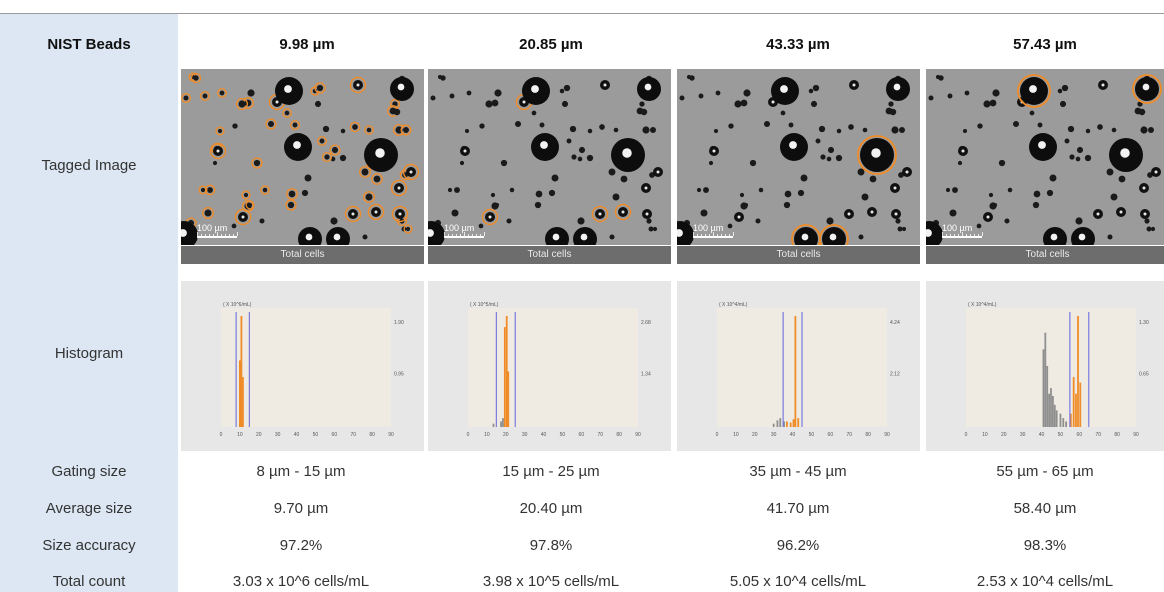  I want to click on histogram-panel: ( X 10^4/mL) 1.30 0.65 0 10 20 30 40 50 60 70 80 90, so click(1045, 366).